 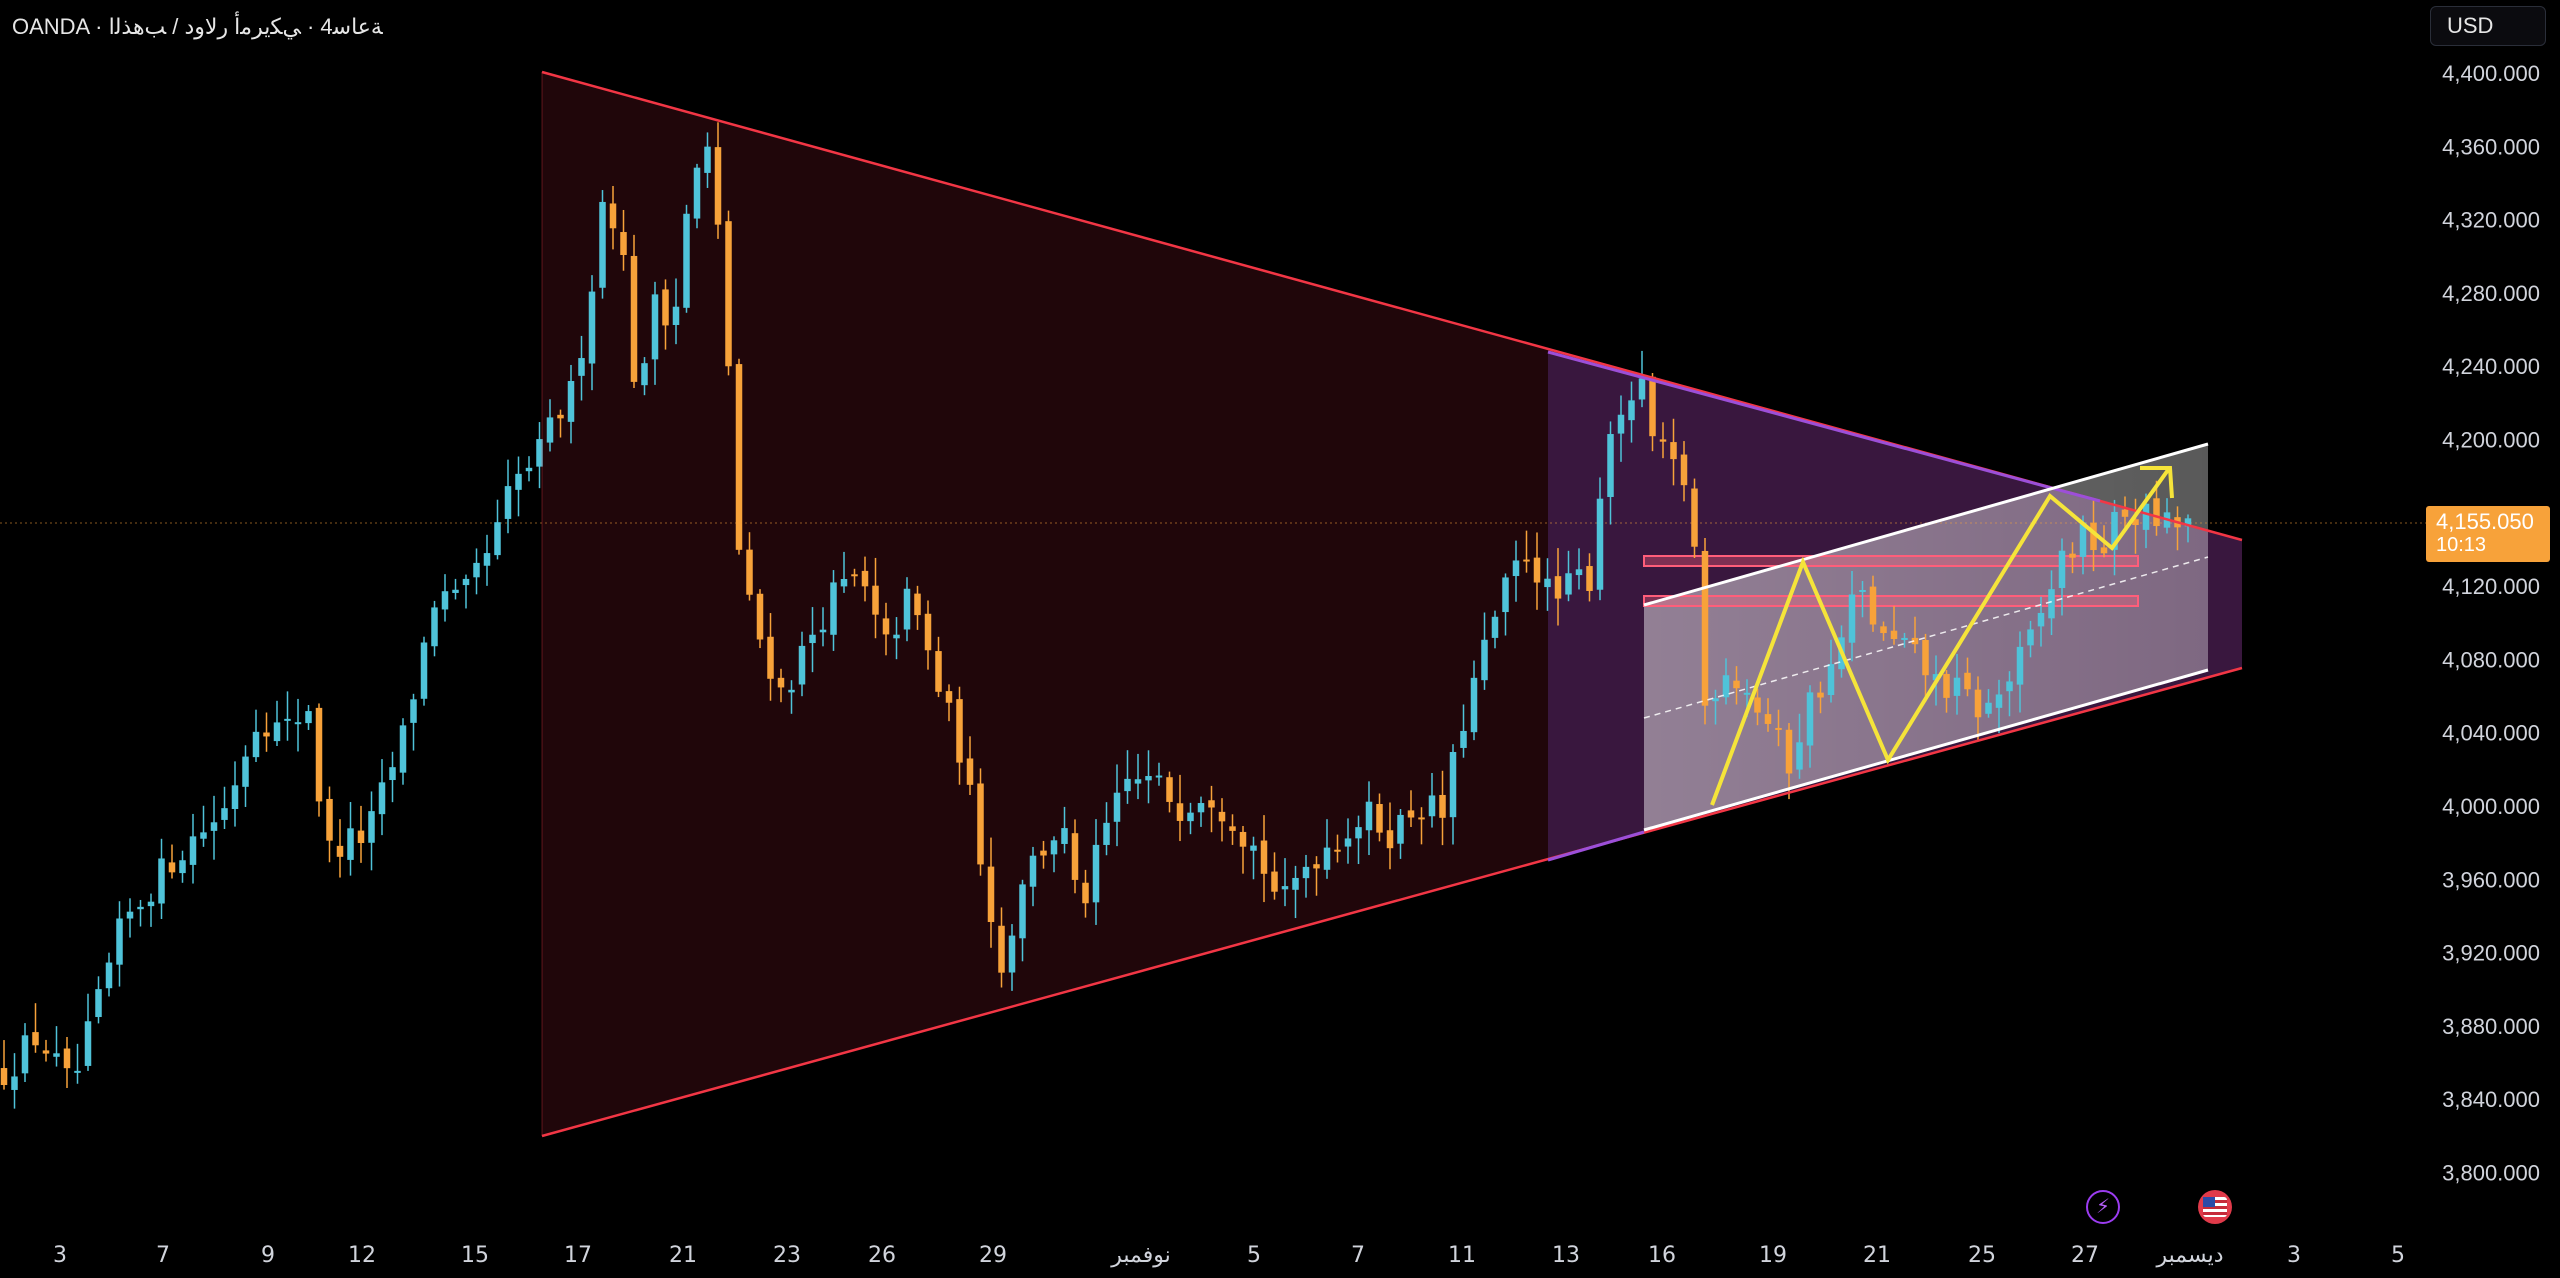 What do you see at coordinates (787, 1255) in the screenshot?
I see `x-tick-label: 23` at bounding box center [787, 1255].